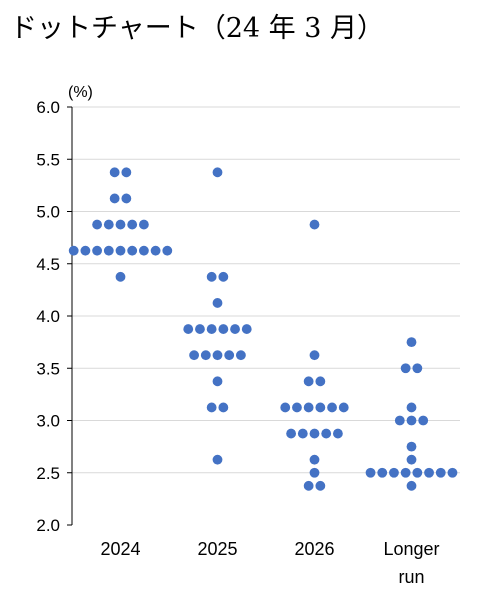 This screenshot has width=492, height=602. Describe the element at coordinates (48, 264) in the screenshot. I see `y-tick-label: 4.5` at that location.